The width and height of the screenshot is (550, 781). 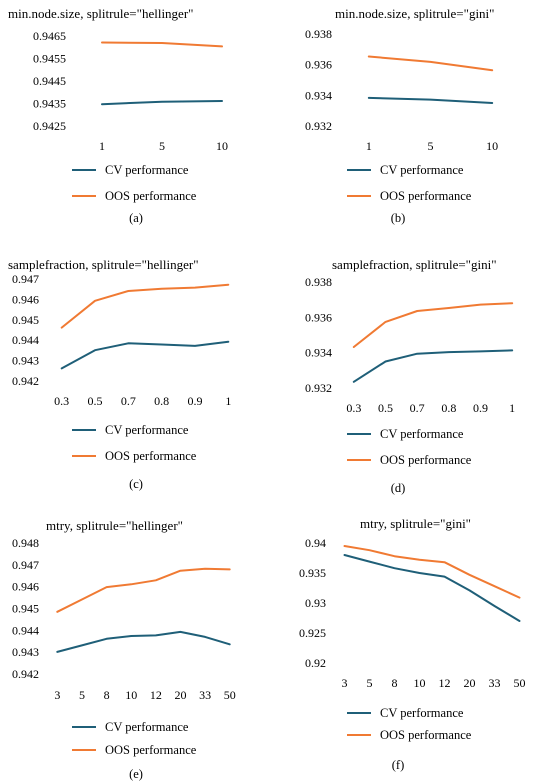 What do you see at coordinates (25, 543) in the screenshot?
I see `y-tick-label: 0.948` at bounding box center [25, 543].